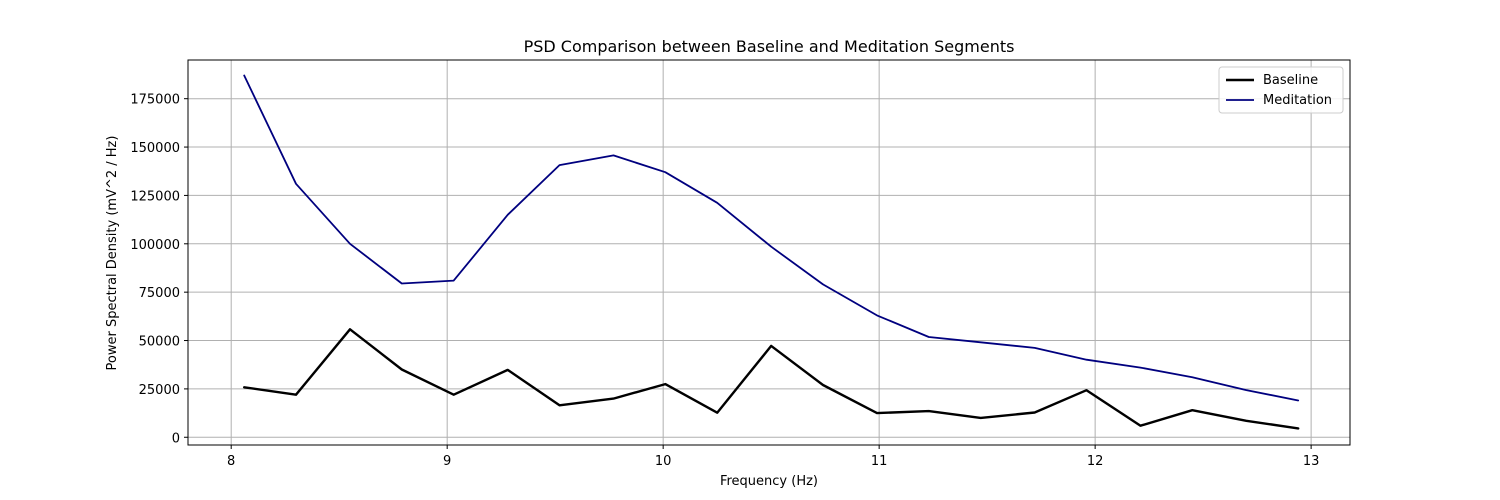 The width and height of the screenshot is (1500, 500). I want to click on legend: Baseline Meditation, so click(1281, 90).